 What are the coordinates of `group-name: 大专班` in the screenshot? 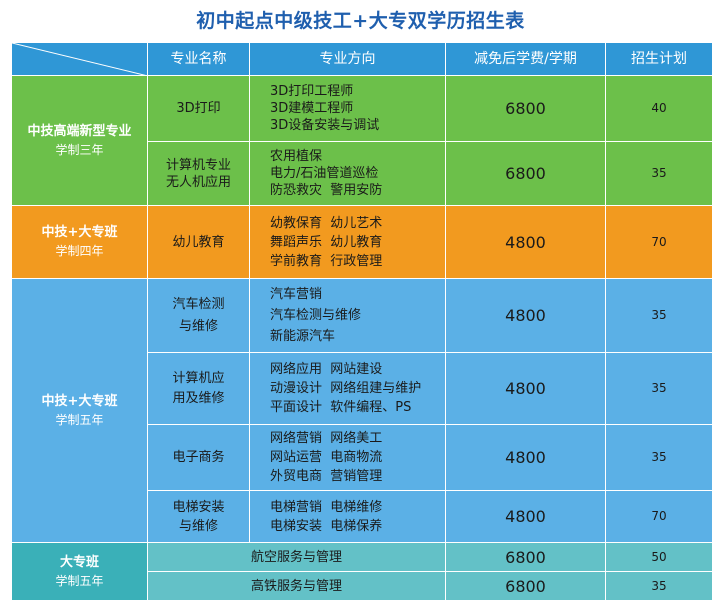 It's located at (79, 562).